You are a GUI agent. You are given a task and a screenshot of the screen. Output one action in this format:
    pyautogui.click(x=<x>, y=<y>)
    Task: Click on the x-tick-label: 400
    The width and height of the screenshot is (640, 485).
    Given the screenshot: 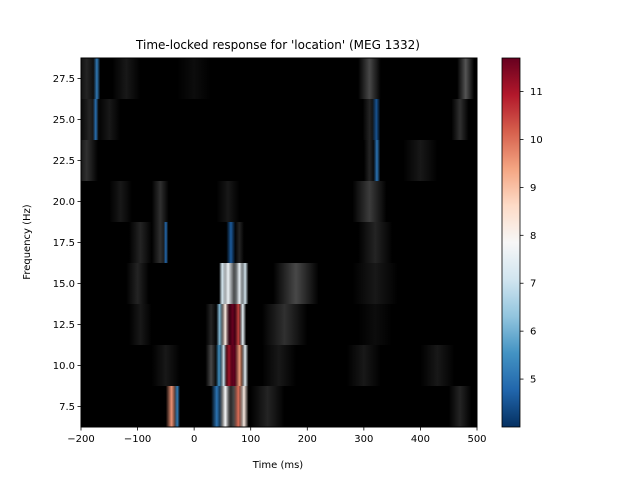 What is the action you would take?
    pyautogui.click(x=420, y=439)
    